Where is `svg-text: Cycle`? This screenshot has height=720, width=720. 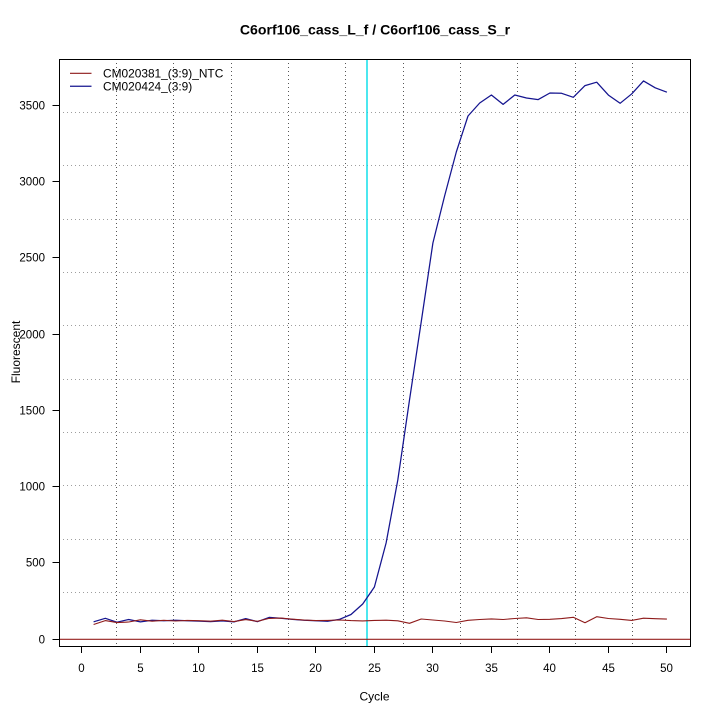 svg-text: Cycle is located at coordinates (374, 697).